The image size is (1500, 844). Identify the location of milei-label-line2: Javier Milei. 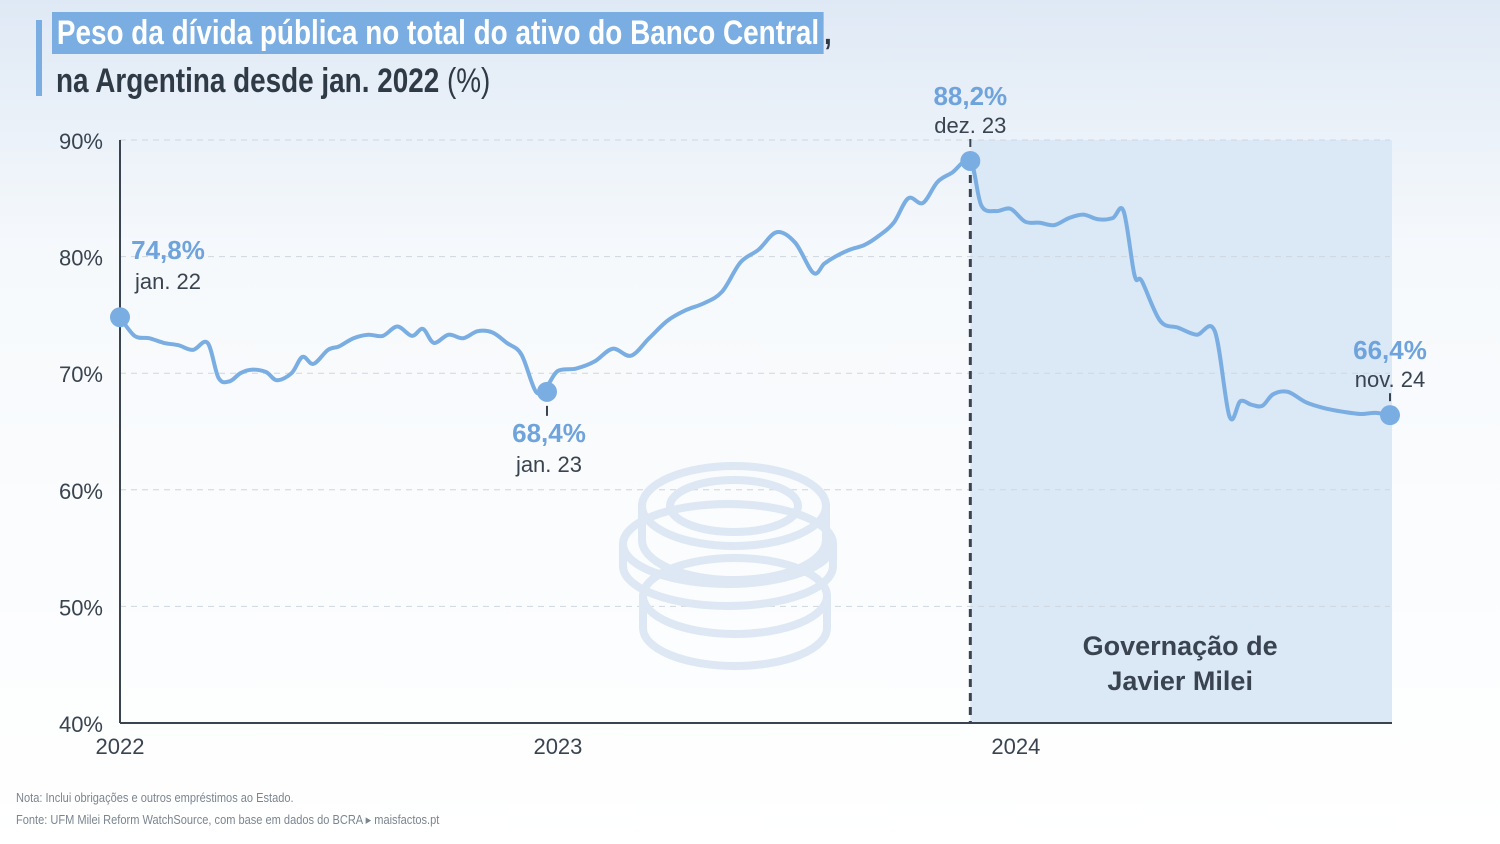
(1180, 681).